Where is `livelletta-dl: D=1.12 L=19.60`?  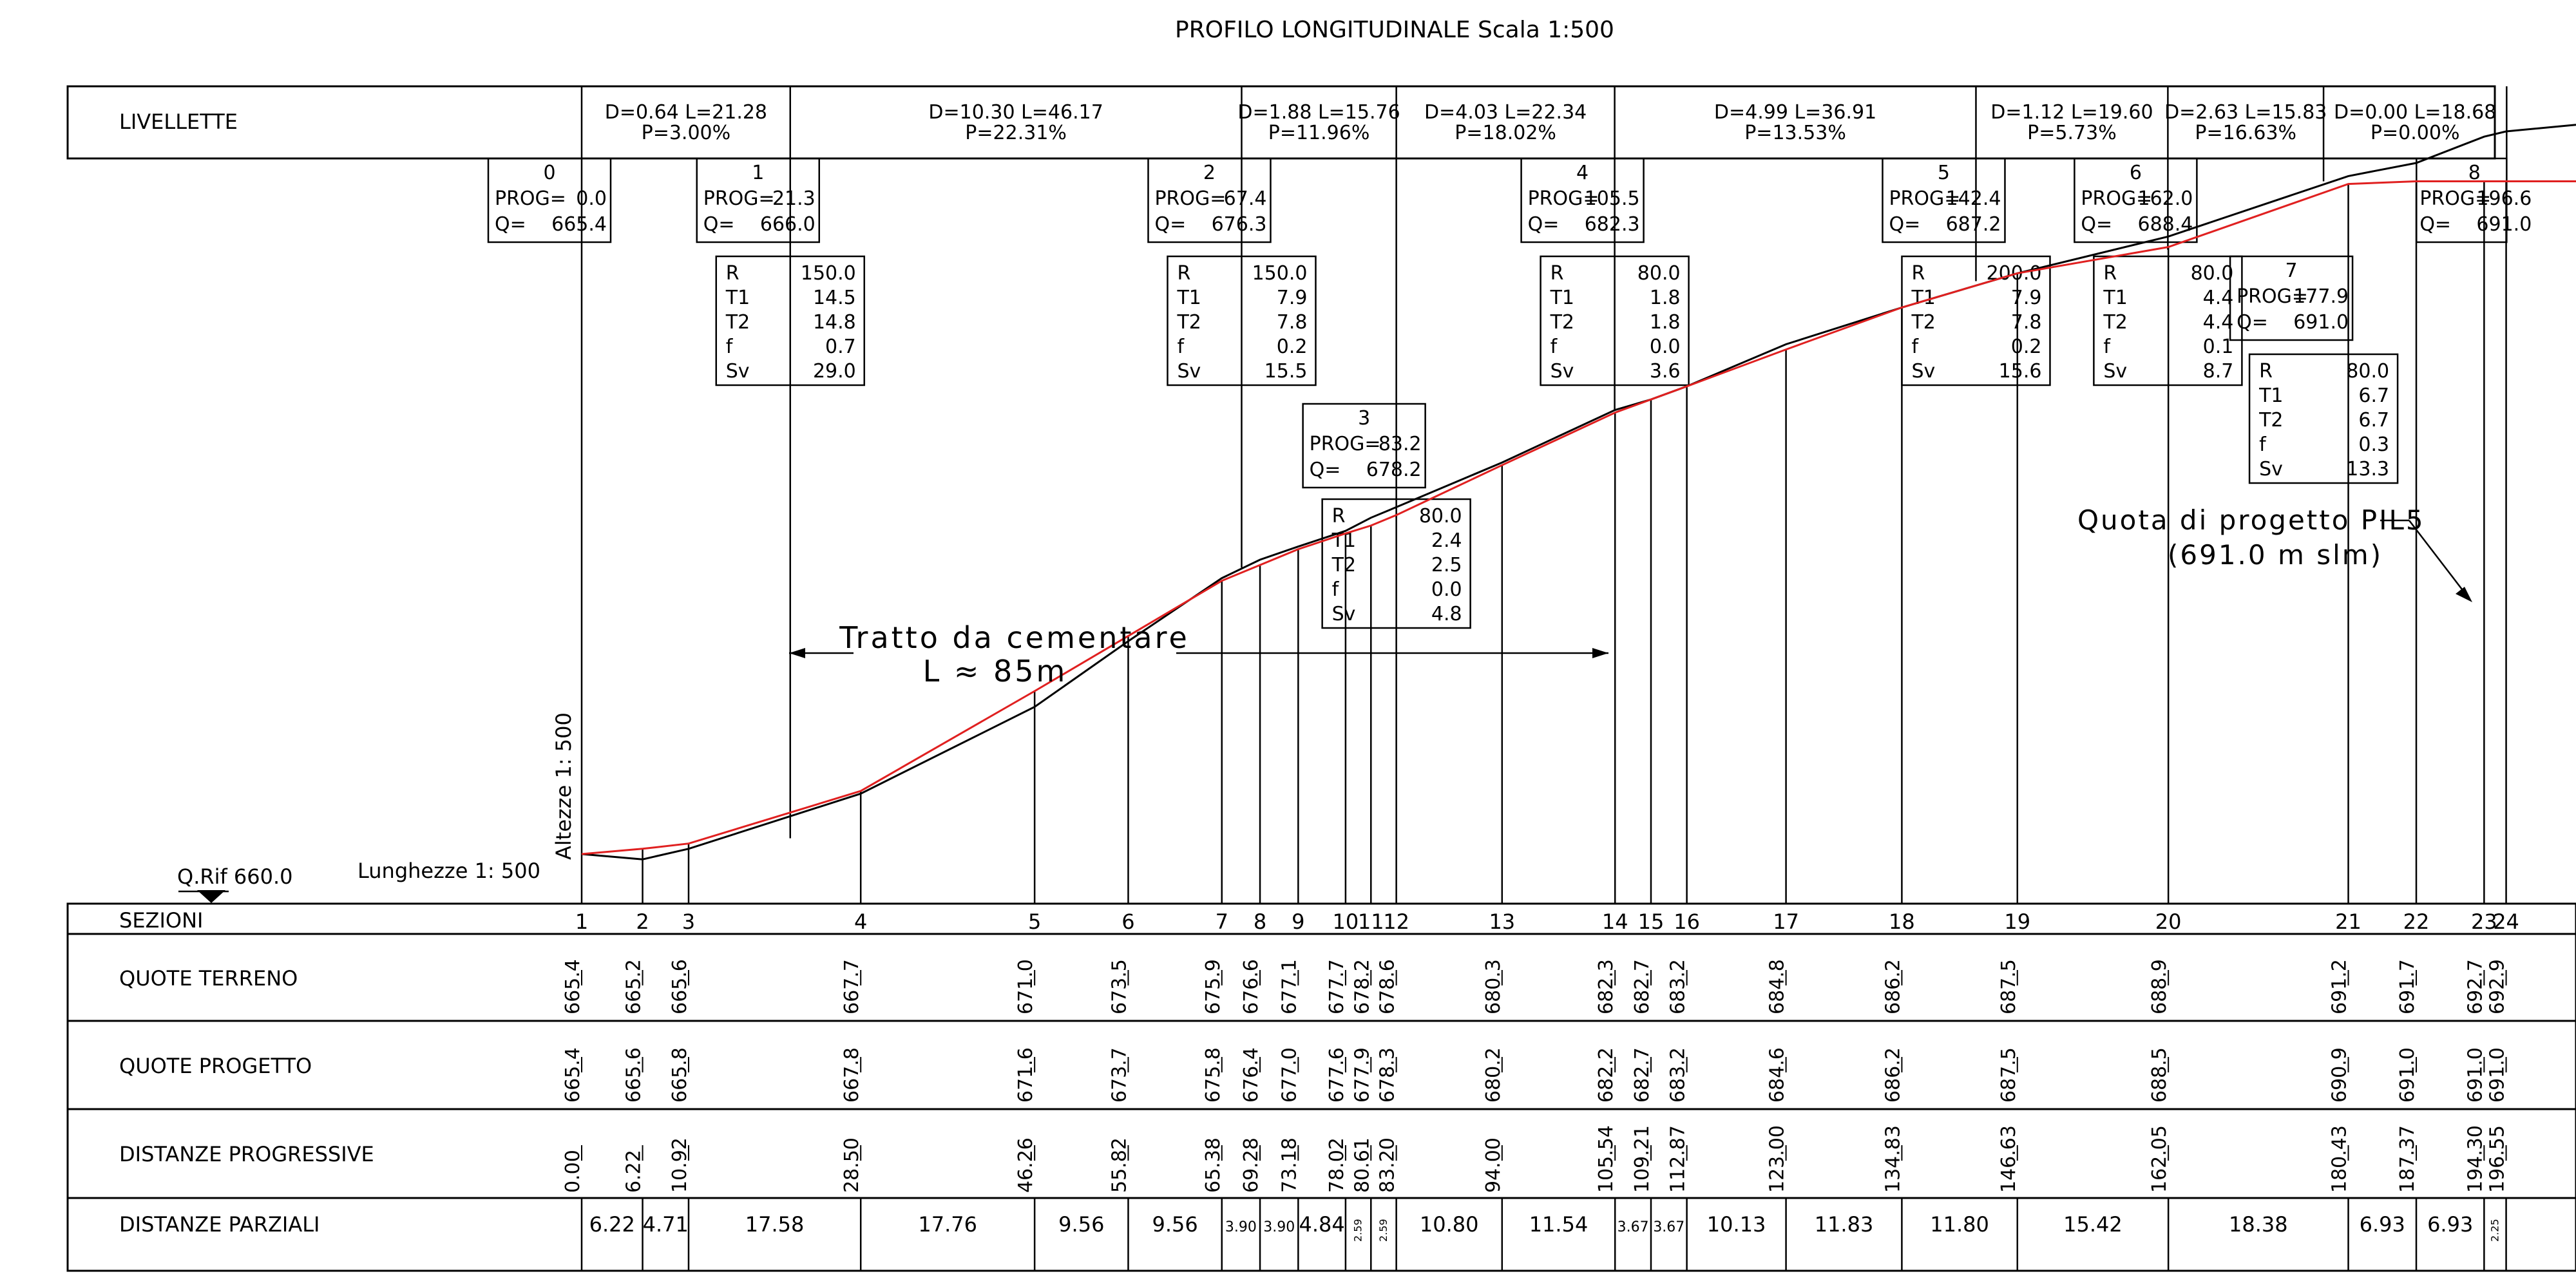 livelletta-dl: D=1.12 L=19.60 is located at coordinates (2071, 112).